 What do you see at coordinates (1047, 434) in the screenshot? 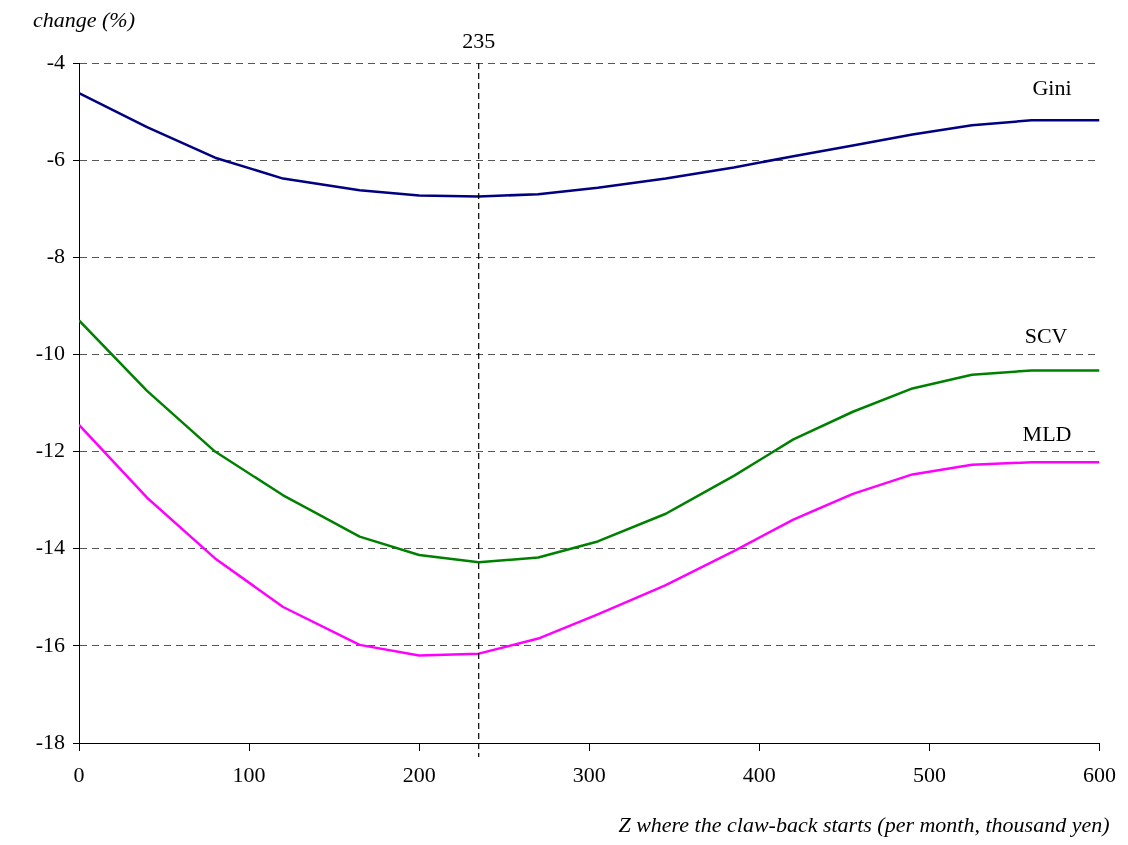
I see `series-label: MLD` at bounding box center [1047, 434].